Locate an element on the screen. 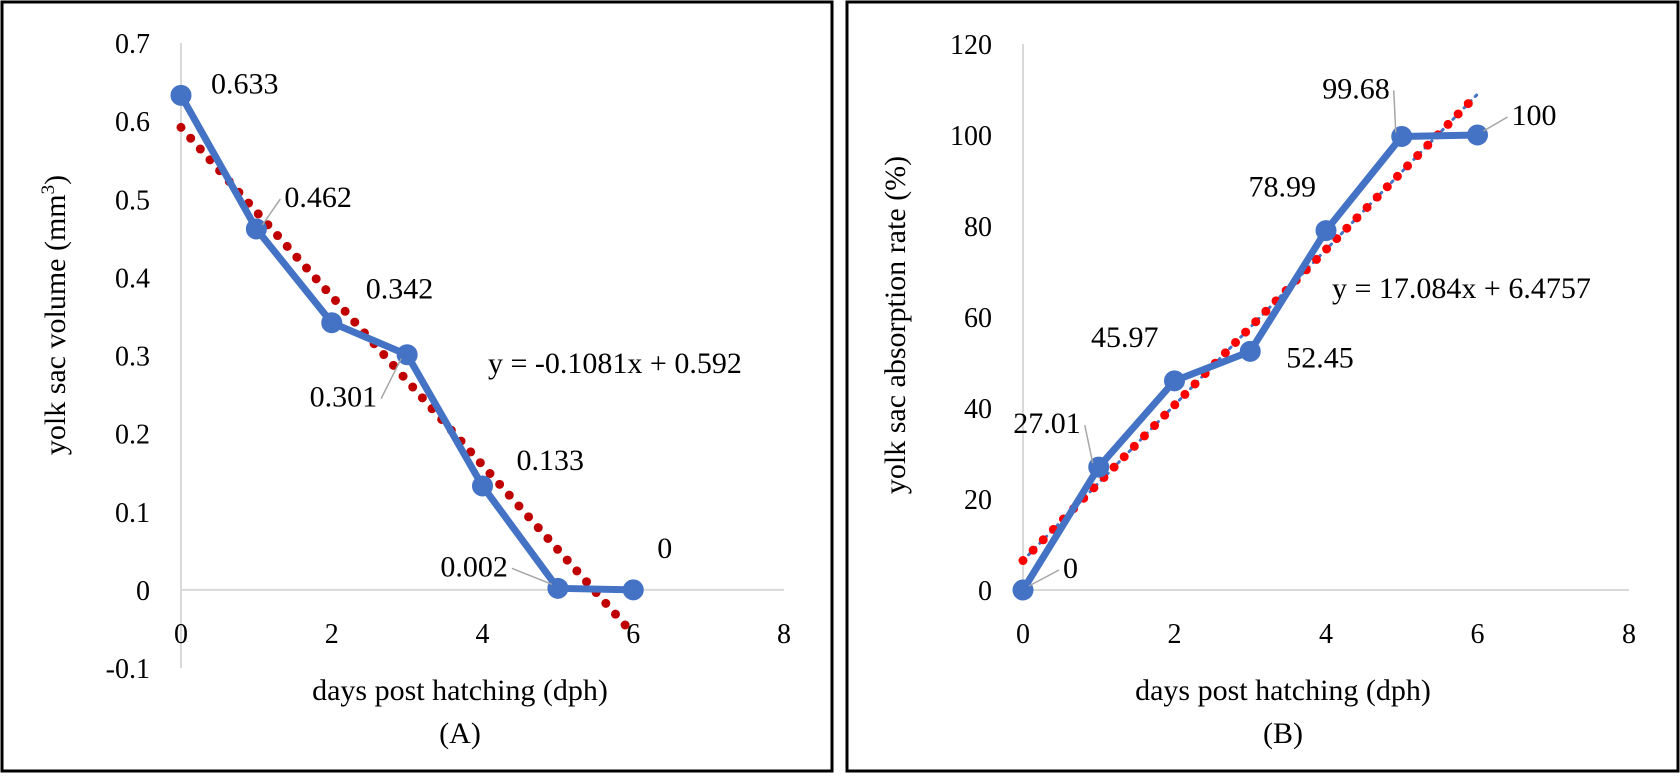 The image size is (1680, 778). data-label: 0.633 is located at coordinates (245, 83).